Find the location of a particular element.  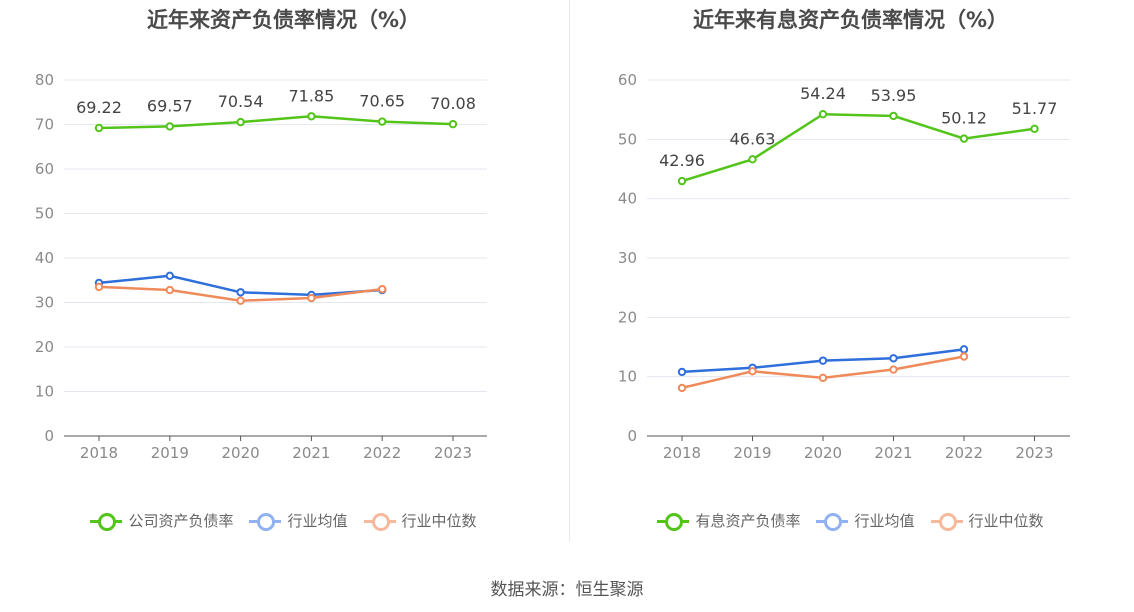

data-label: 46.63 is located at coordinates (753, 138).